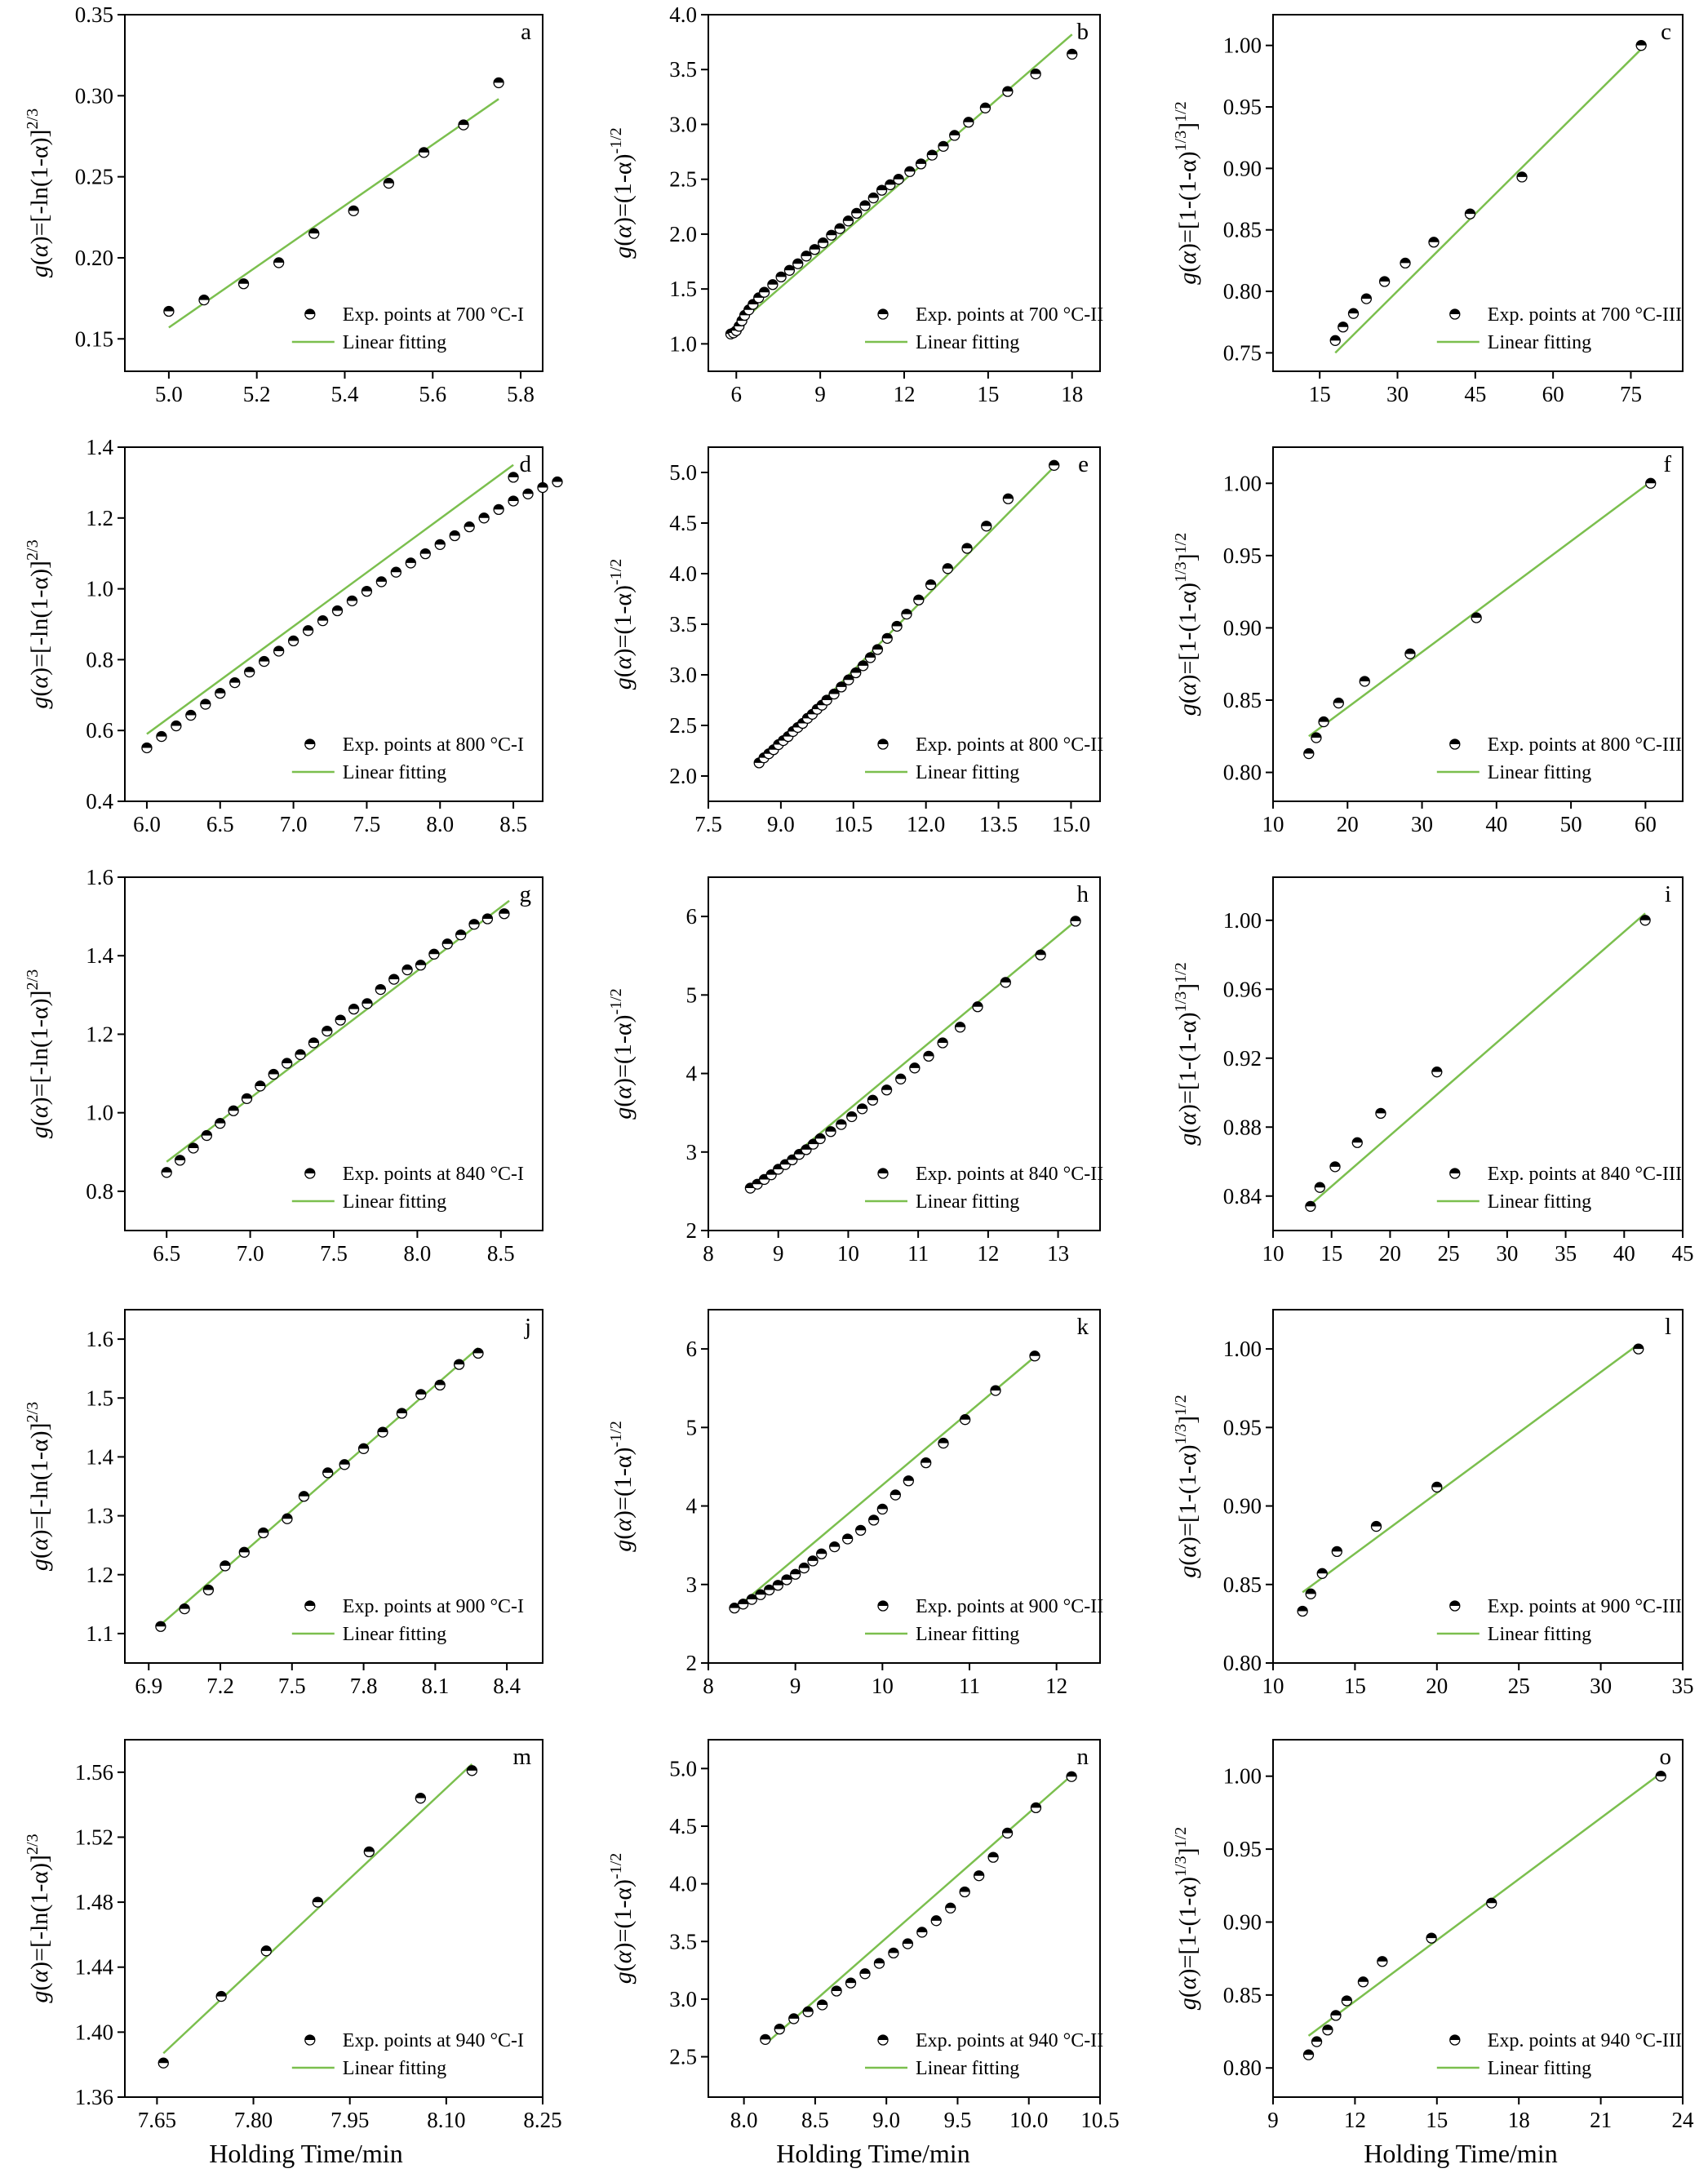 This screenshot has width=1708, height=2173. What do you see at coordinates (1072, 394) in the screenshot?
I see `x-tick-label: 18` at bounding box center [1072, 394].